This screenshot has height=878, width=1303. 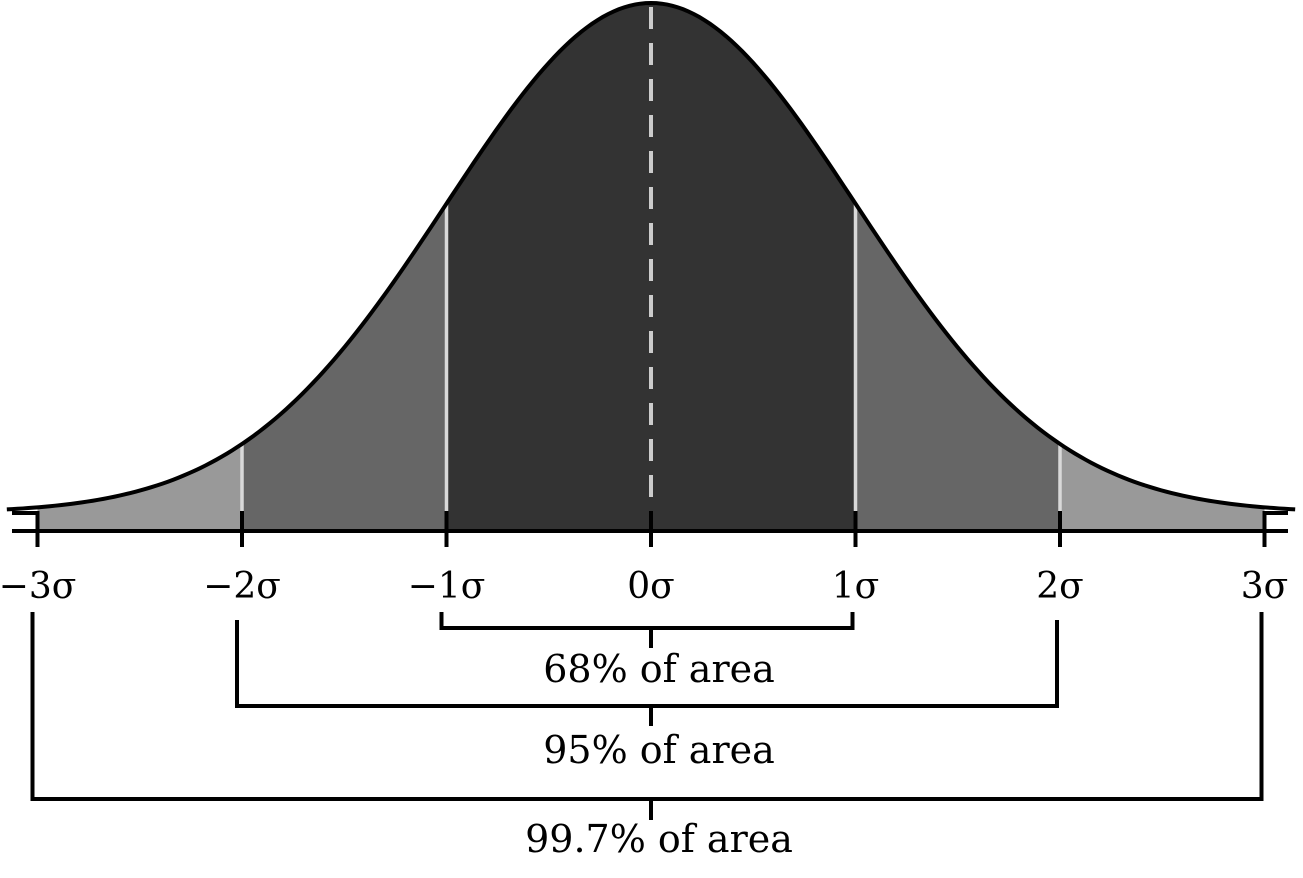 I want to click on bracket-1: 95% of area, so click(x=647, y=696).